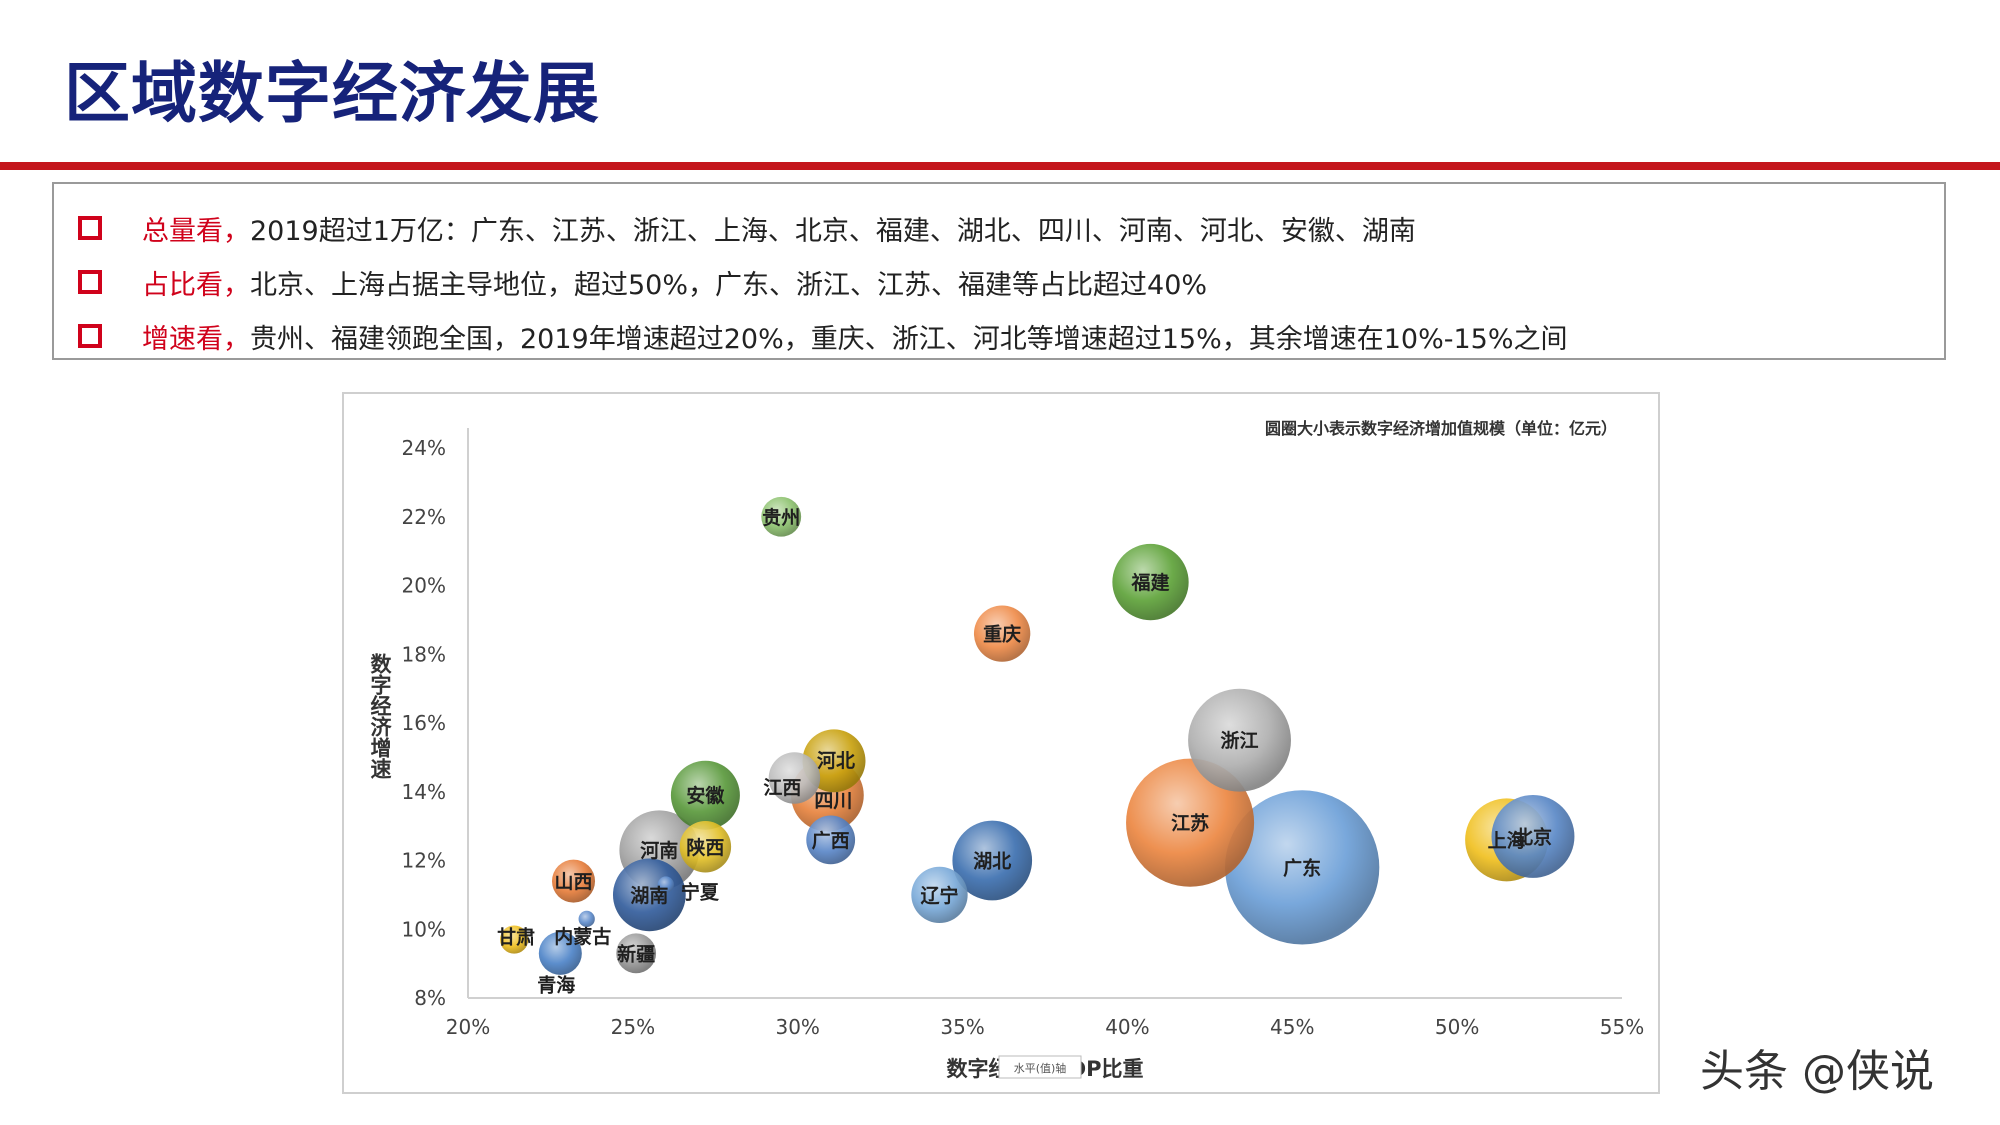  I want to click on bubble-label: 山西, so click(574, 882).